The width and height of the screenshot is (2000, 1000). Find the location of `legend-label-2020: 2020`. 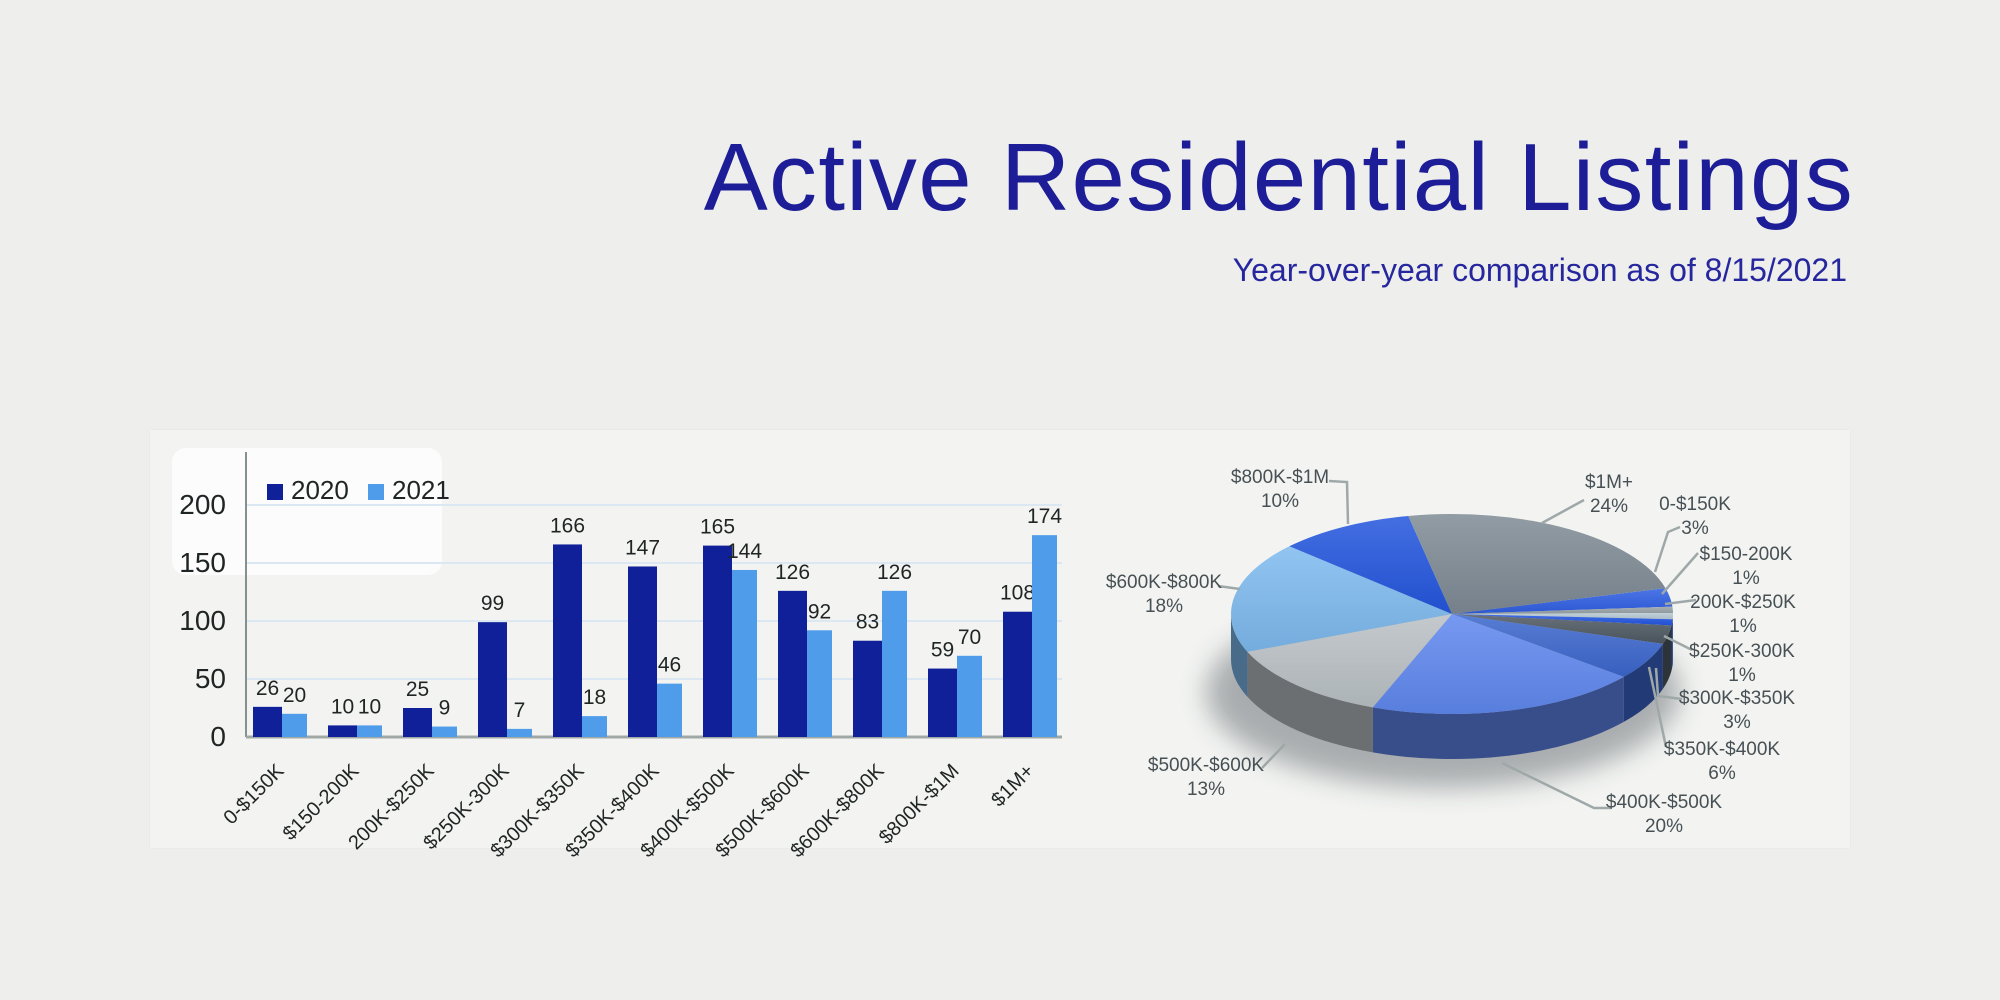

legend-label-2020: 2020 is located at coordinates (320, 490).